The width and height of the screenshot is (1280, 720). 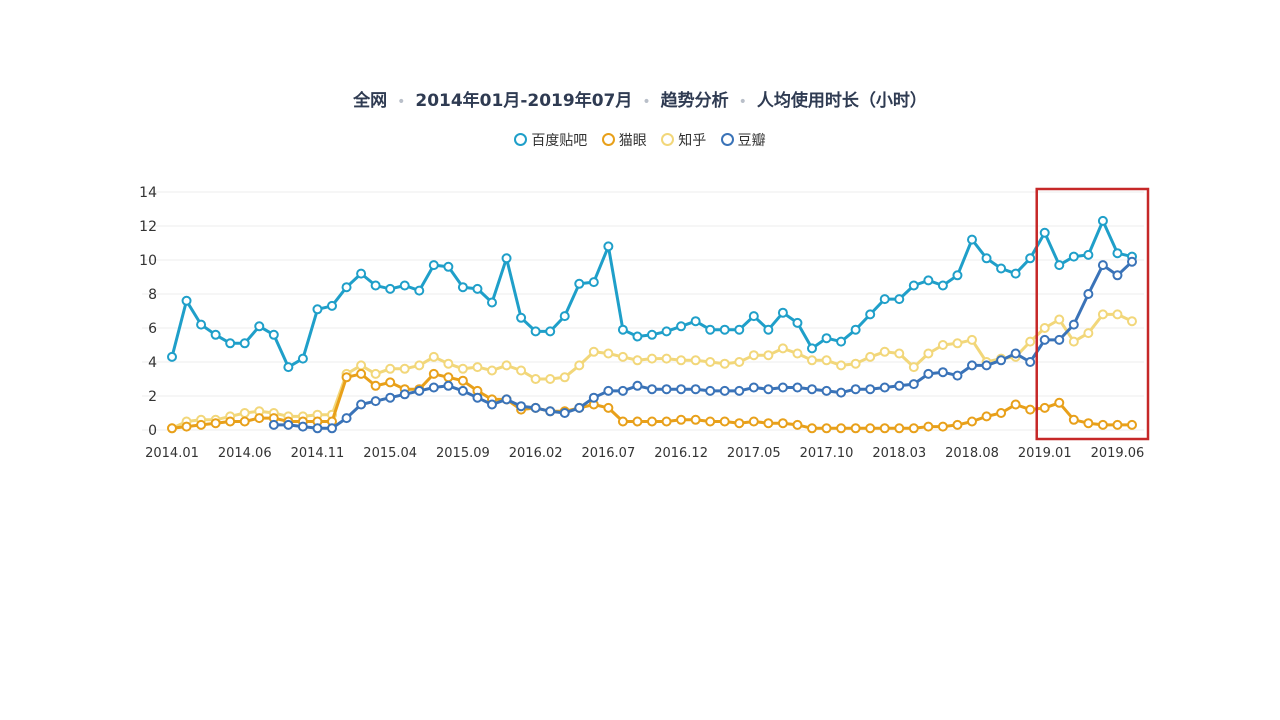 What do you see at coordinates (681, 453) in the screenshot?
I see `x-tick-label: 2016.12` at bounding box center [681, 453].